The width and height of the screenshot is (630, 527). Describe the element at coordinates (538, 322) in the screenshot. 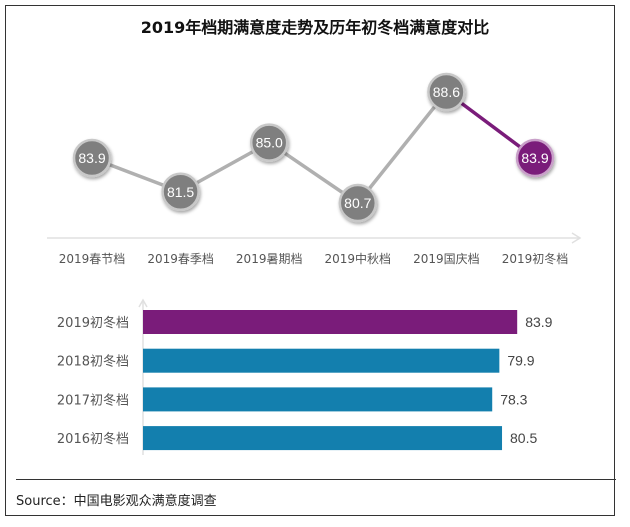

I see `bar-value-label: 83.9` at that location.